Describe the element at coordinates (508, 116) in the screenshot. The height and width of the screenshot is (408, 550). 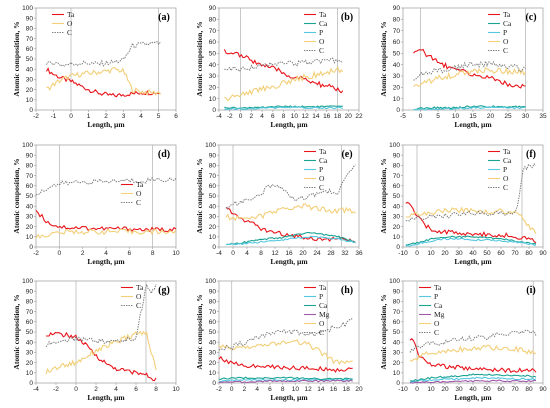
I see `x-tick-label: 25` at that location.